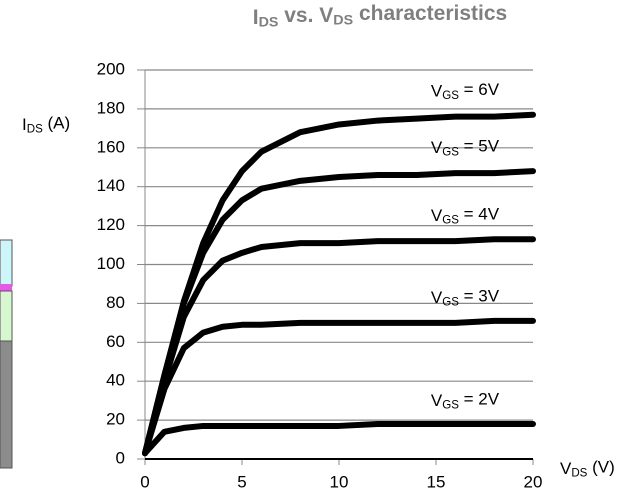  I want to click on y-tick-label: 200, so click(111, 68).